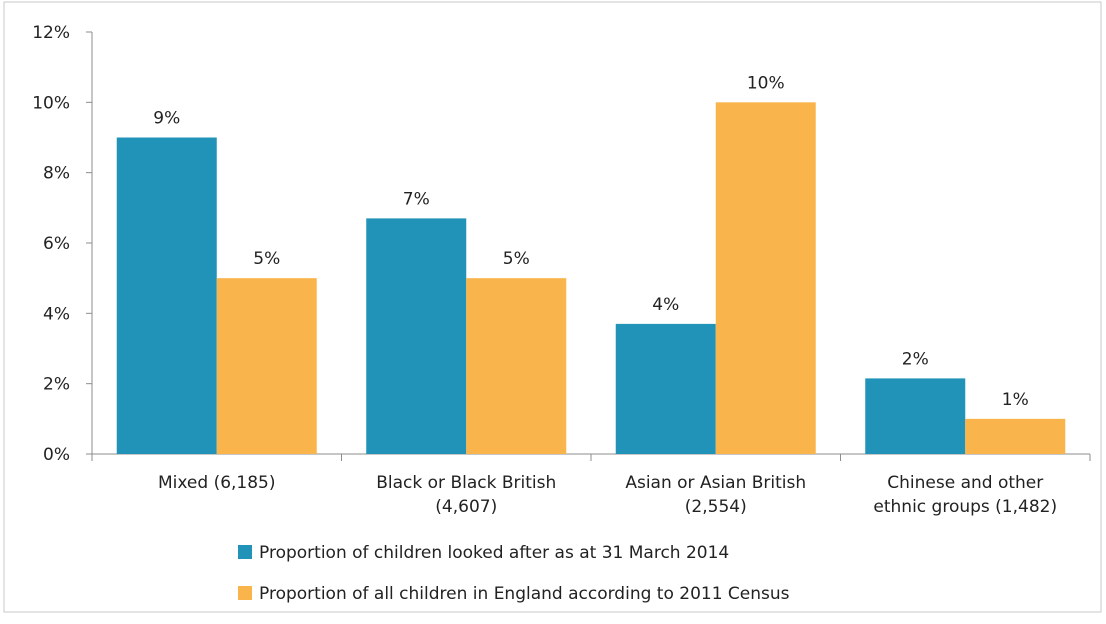  I want to click on x-tick-label: Mixed (6,185), so click(217, 483).